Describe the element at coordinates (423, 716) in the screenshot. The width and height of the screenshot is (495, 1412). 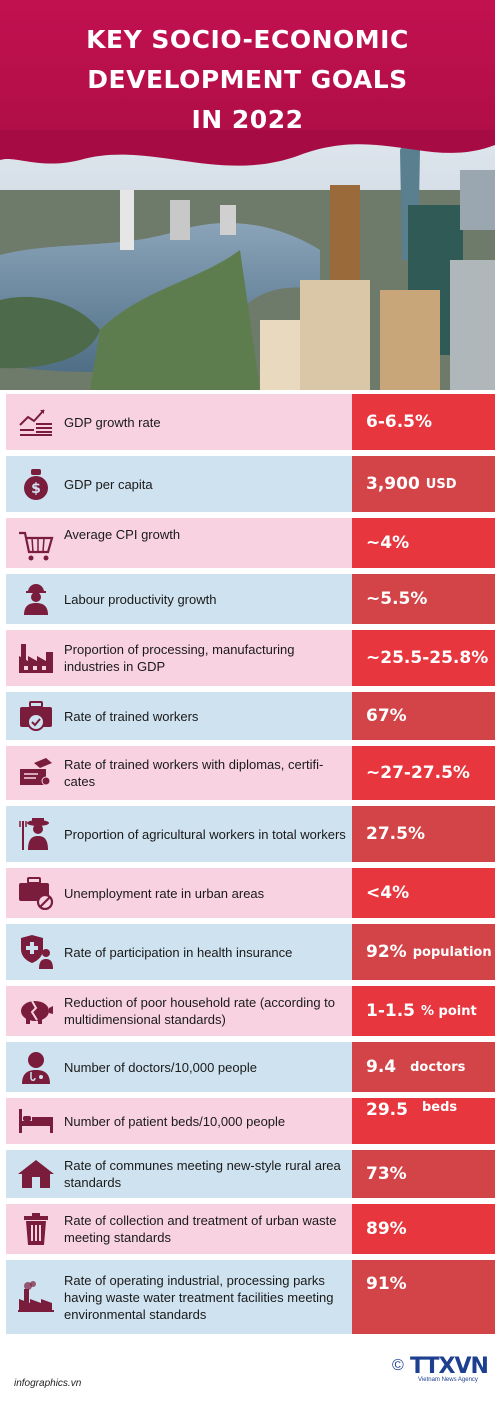
I see `goal-value: 67%` at that location.